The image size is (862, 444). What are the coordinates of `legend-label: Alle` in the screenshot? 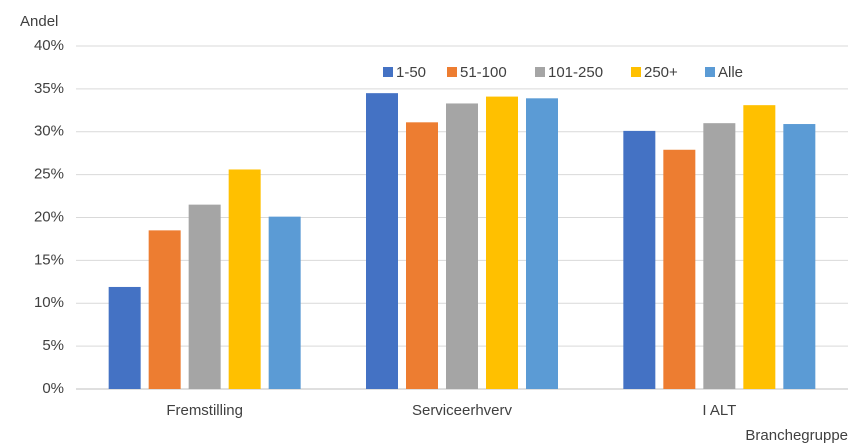 It's located at (730, 72).